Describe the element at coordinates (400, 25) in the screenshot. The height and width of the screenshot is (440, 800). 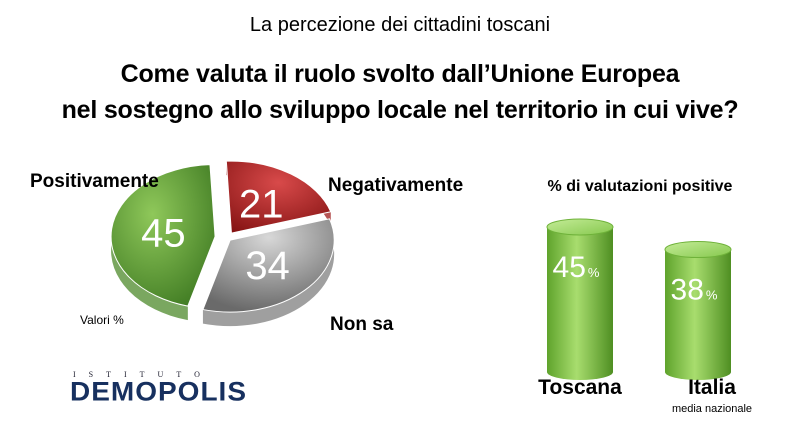
I see `supertitle: La percezione dei cittadini toscani` at that location.